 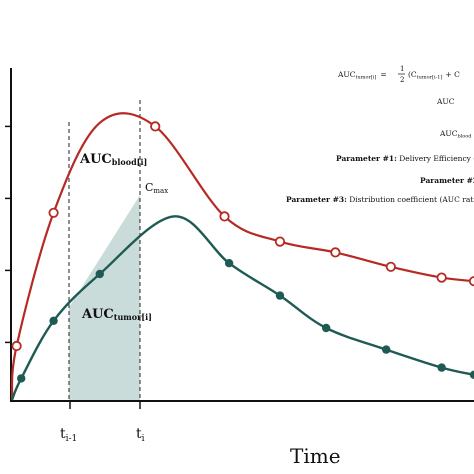 What do you see at coordinates (434, 75) in the screenshot?
I see `equation-terms: (Ctumor[i-1] + C` at bounding box center [434, 75].